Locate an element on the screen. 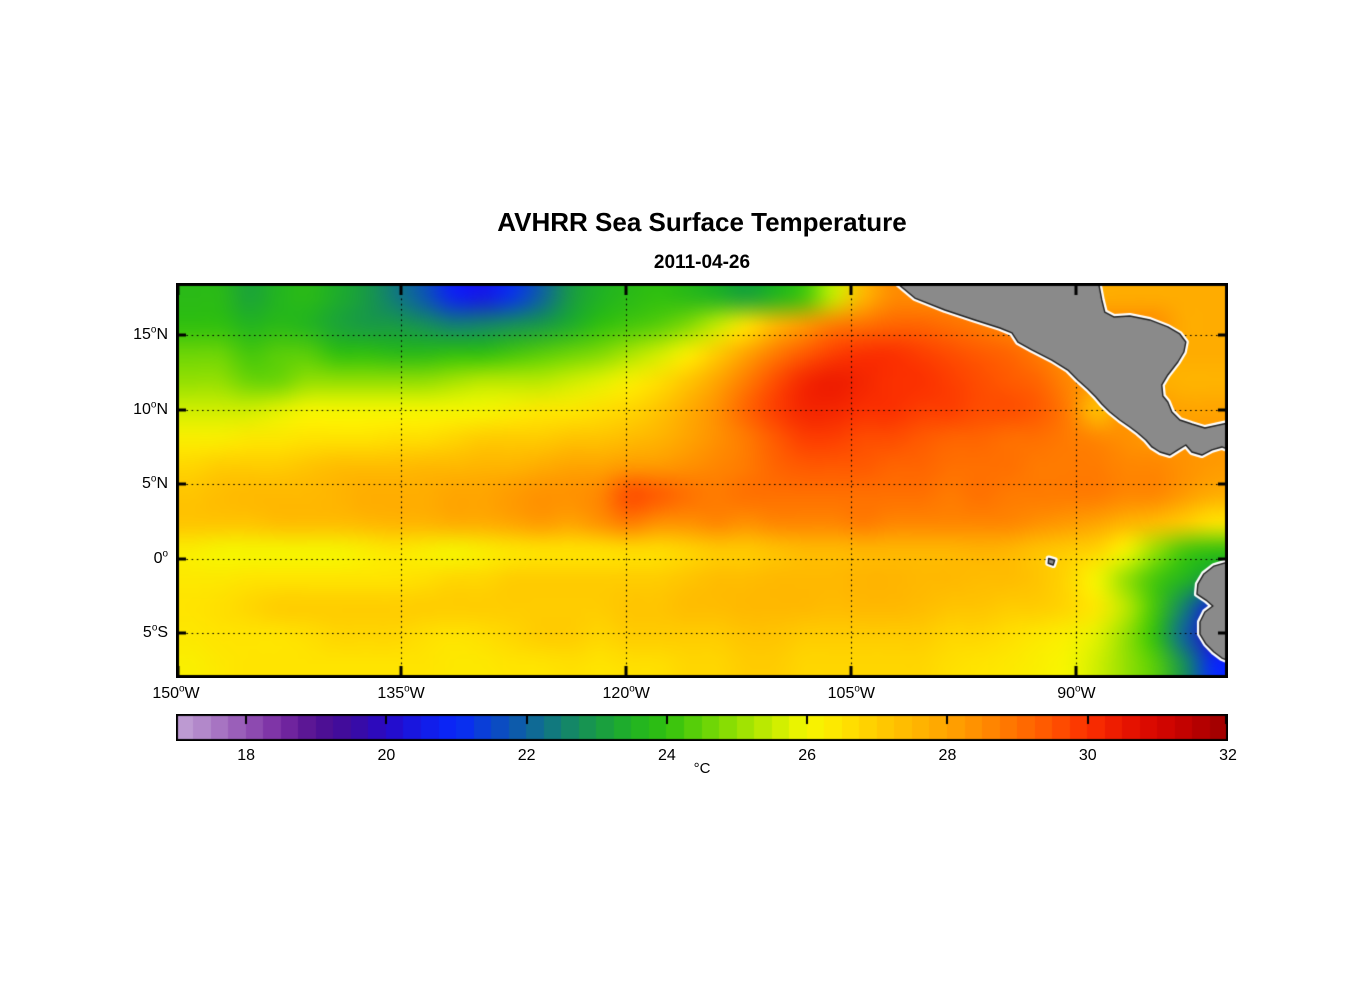  x-axis-tick-label: 150oW is located at coordinates (176, 692).